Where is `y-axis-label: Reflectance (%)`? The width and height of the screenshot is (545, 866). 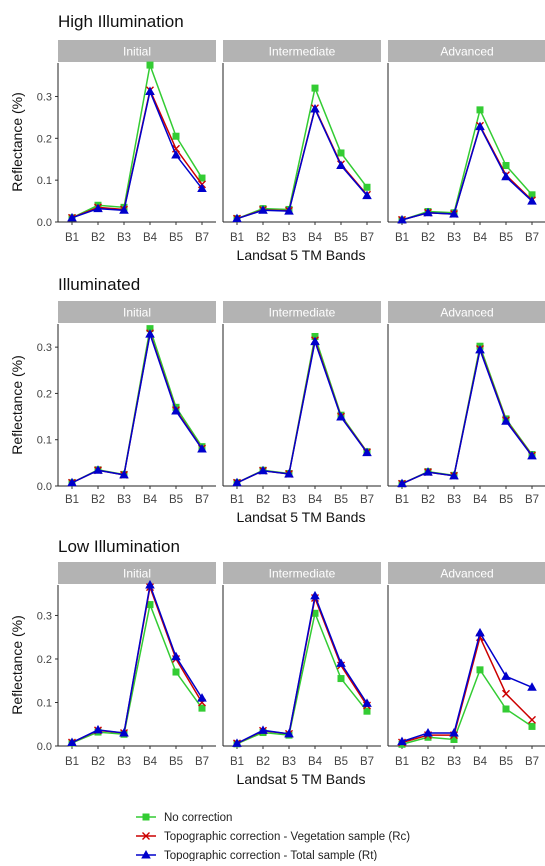 y-axis-label: Reflectance (%) is located at coordinates (17, 665).